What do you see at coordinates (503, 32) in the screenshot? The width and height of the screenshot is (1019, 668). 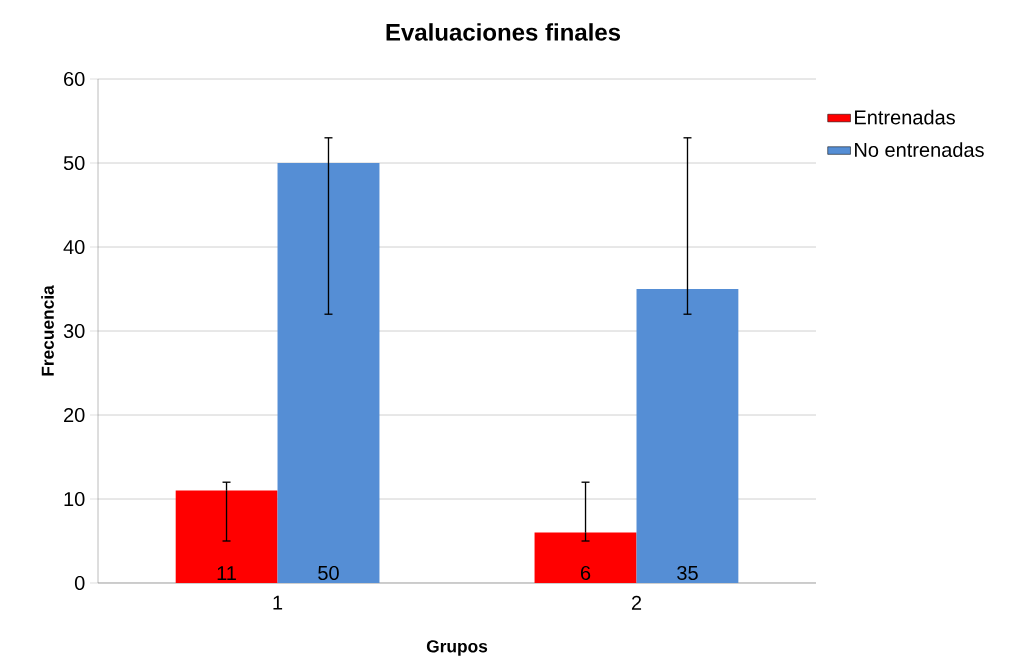 I see `chart-title: Evaluaciones finales` at bounding box center [503, 32].